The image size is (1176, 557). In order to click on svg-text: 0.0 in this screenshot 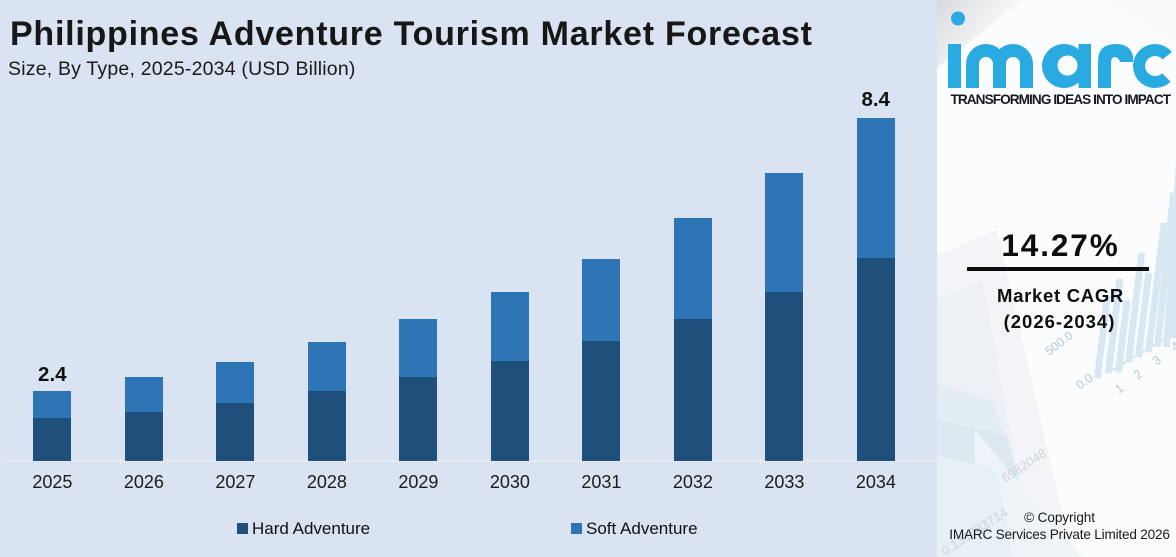, I will do `click(1084, 382)`.